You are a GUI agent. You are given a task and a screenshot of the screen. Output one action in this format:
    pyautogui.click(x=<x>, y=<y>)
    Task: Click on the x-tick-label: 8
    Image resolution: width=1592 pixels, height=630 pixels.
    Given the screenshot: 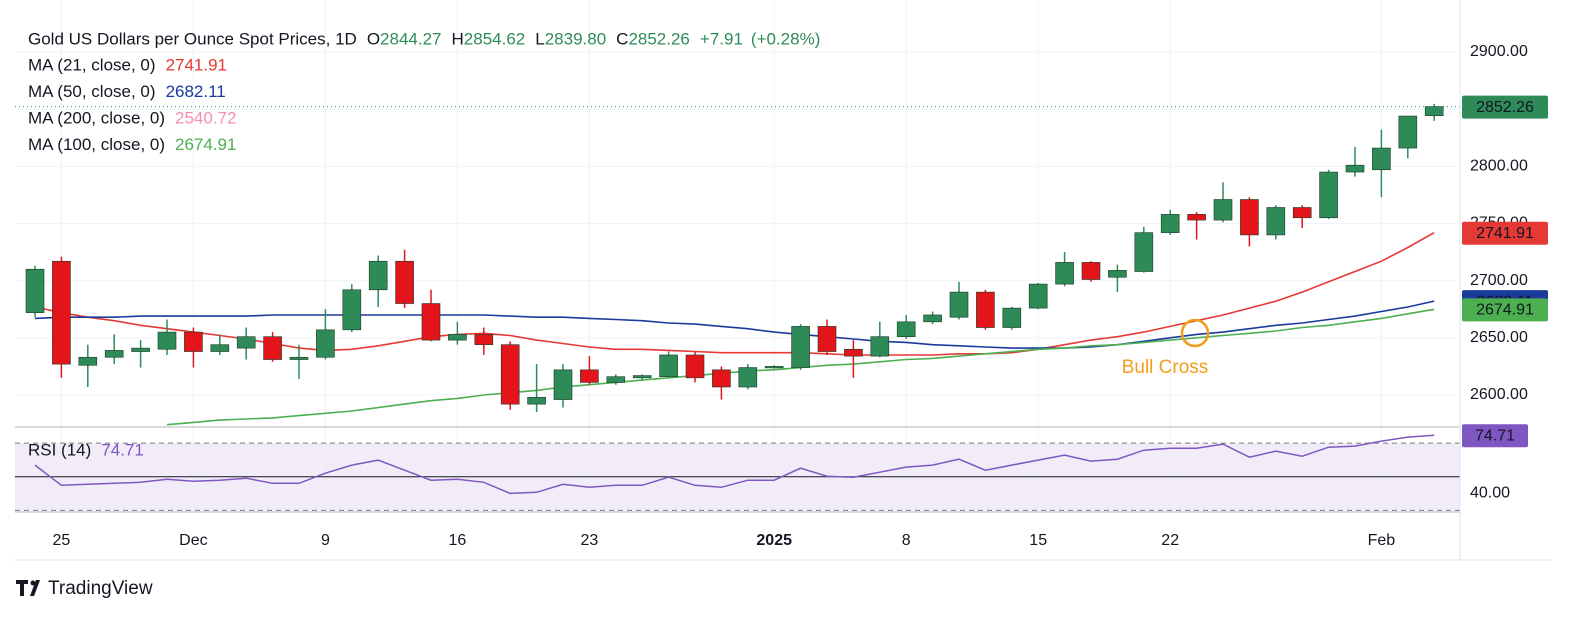 What is the action you would take?
    pyautogui.click(x=906, y=540)
    